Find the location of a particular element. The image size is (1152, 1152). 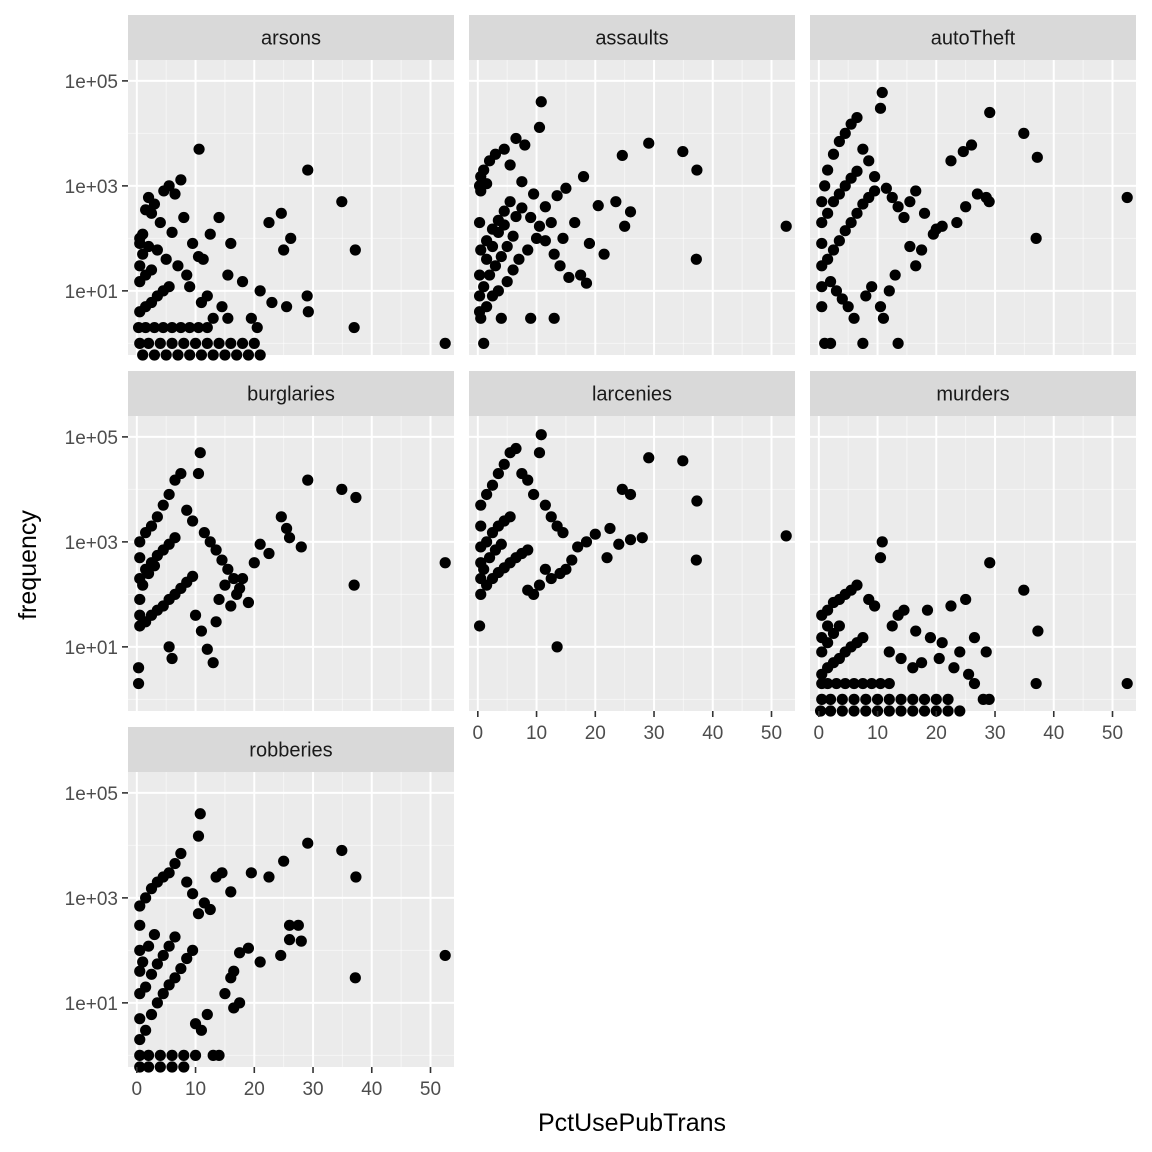

facet-strip-label: murders is located at coordinates (972, 395).